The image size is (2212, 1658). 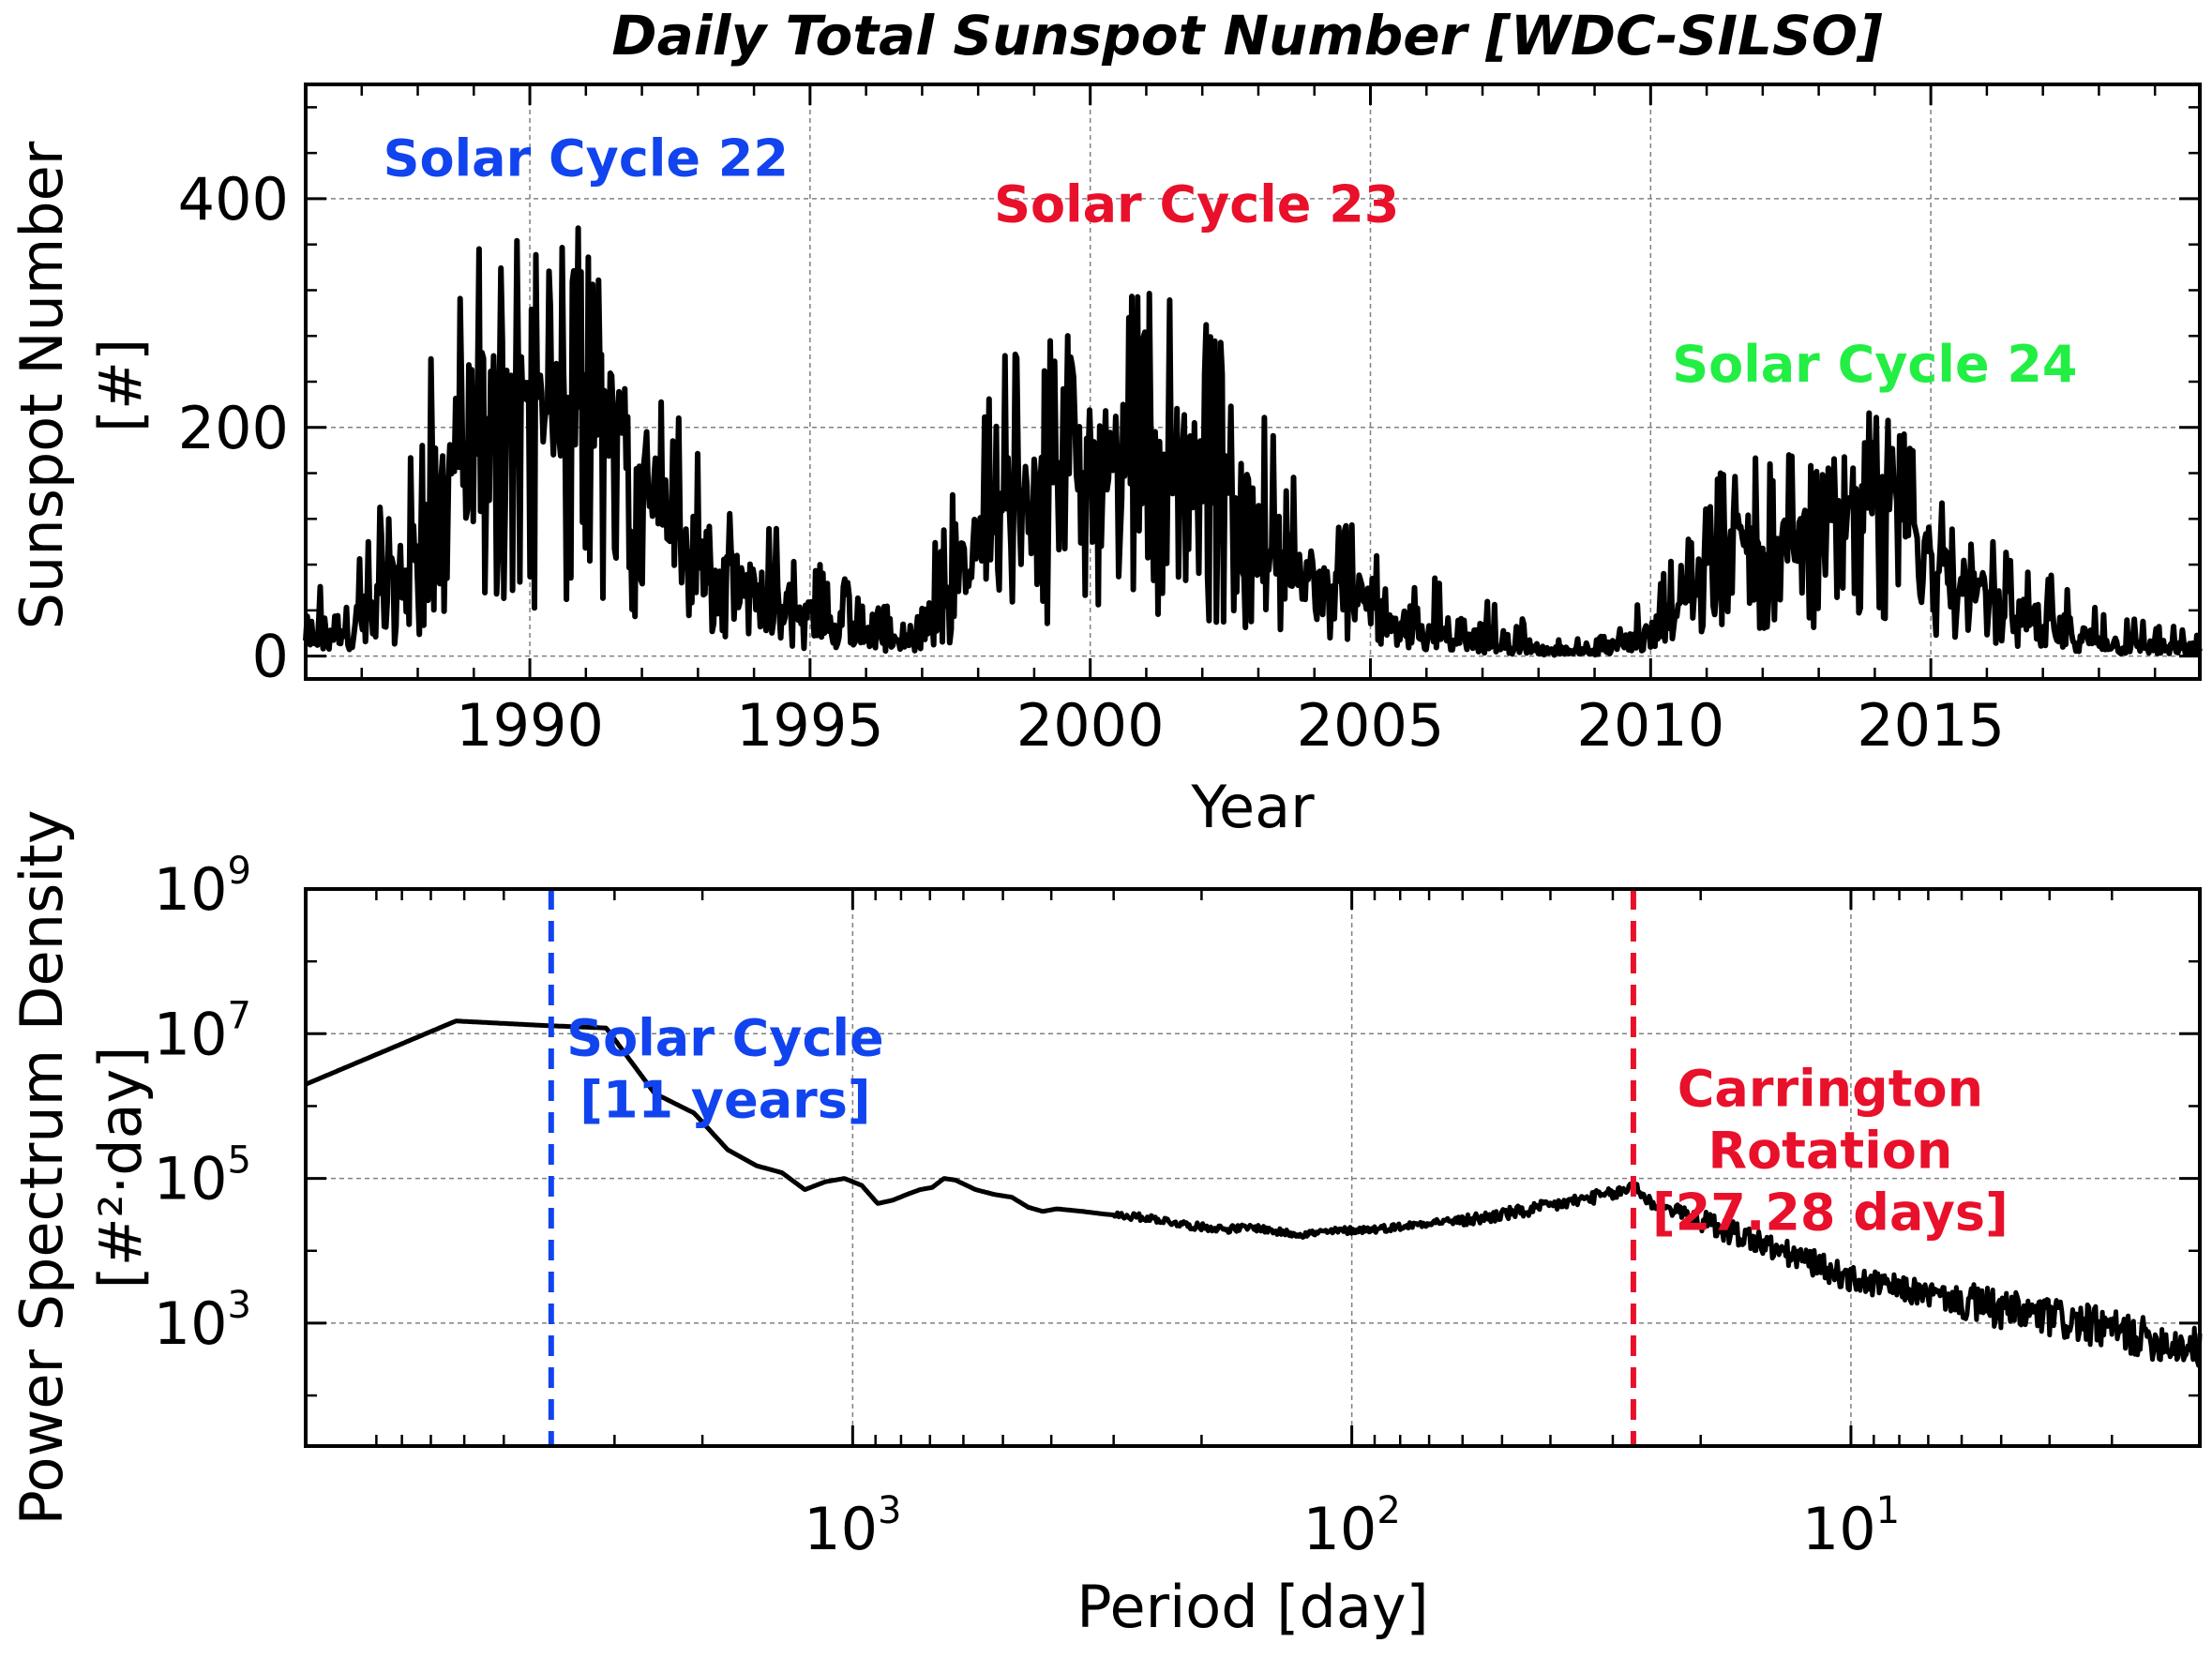 I want to click on bottom-ytick-exponent: 9, so click(x=239, y=871).